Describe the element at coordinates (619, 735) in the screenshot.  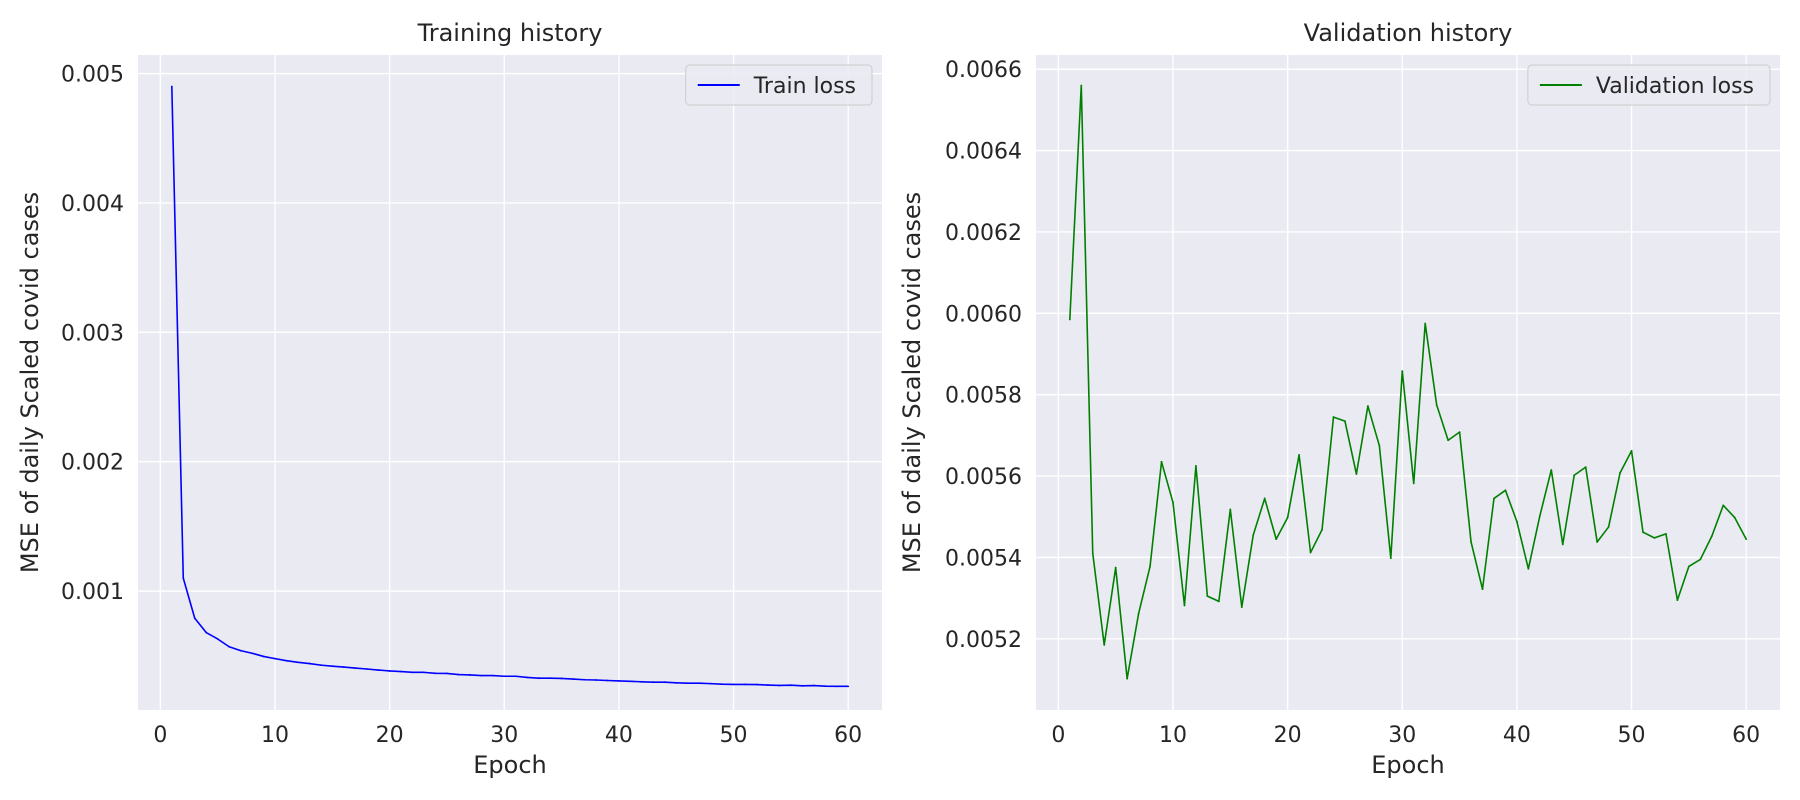
I see `training-x-tick-label: 40` at that location.